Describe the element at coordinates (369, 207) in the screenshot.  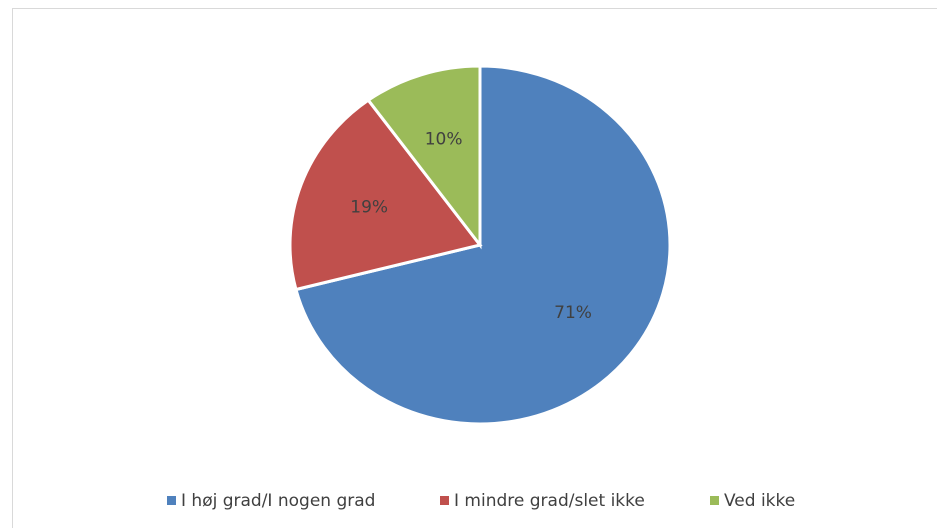
I see `data-label: 19%` at that location.